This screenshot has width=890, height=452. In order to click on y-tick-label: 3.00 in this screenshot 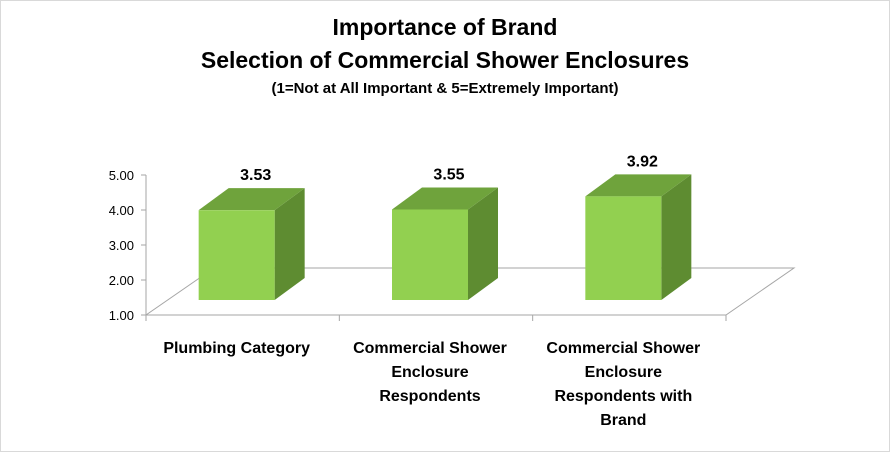, I will do `click(121, 245)`.